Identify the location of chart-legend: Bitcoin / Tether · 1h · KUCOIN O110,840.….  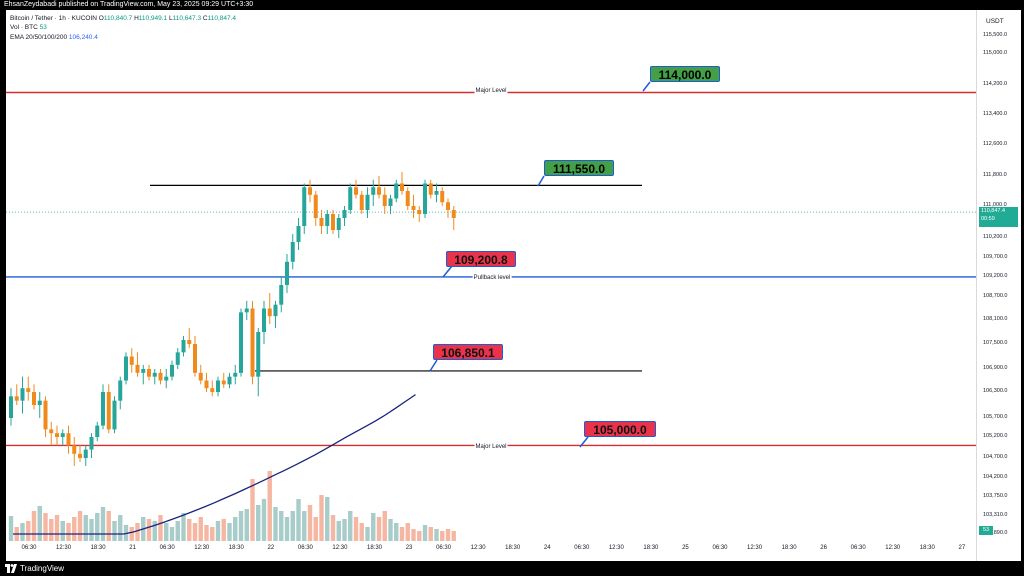
(123, 28).